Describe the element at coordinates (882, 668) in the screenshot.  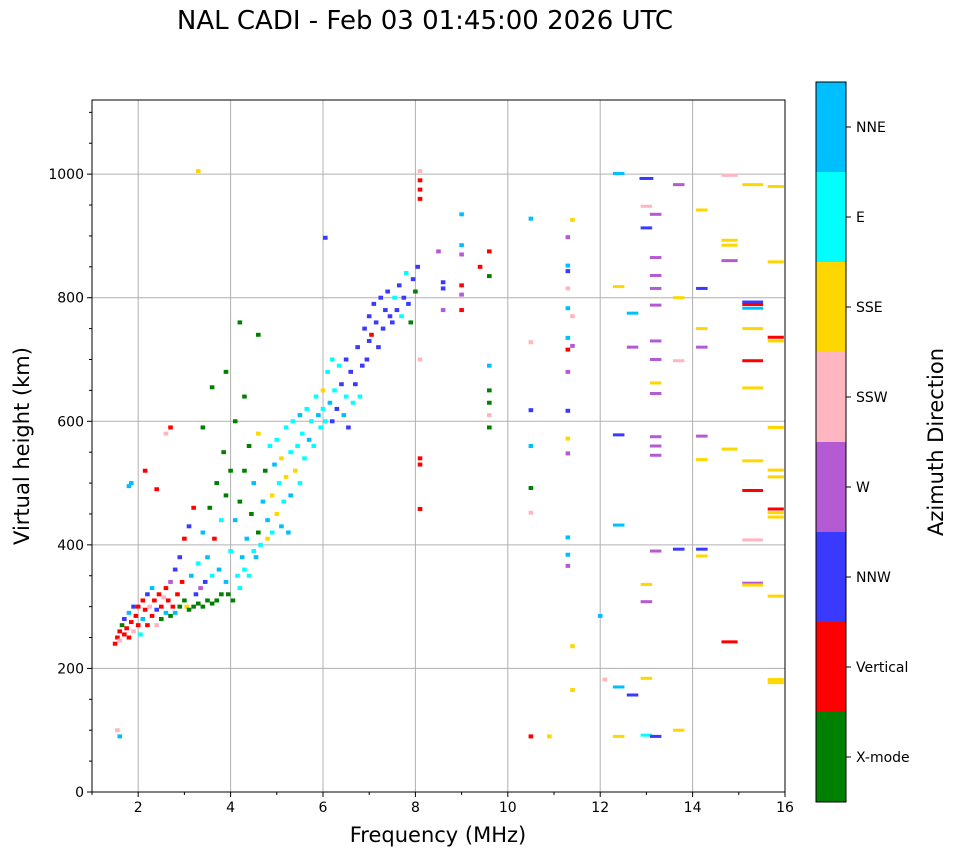
I see `colorbar-tick-label: Vertical` at that location.